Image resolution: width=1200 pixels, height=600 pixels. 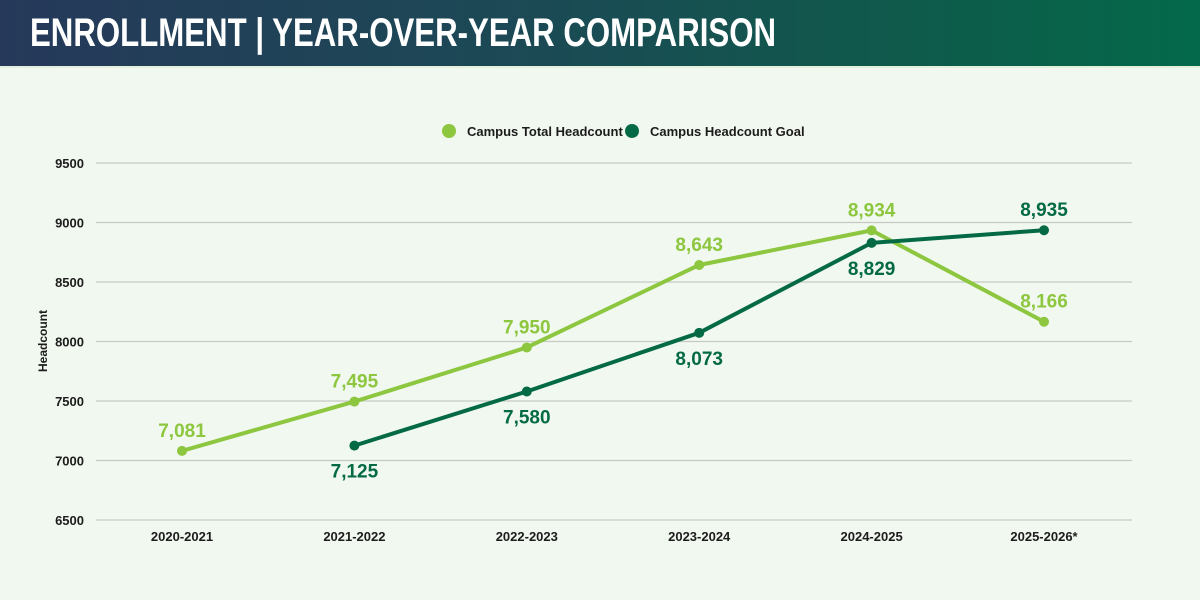 I want to click on legend-item: Campus Headcount Goal, so click(x=715, y=131).